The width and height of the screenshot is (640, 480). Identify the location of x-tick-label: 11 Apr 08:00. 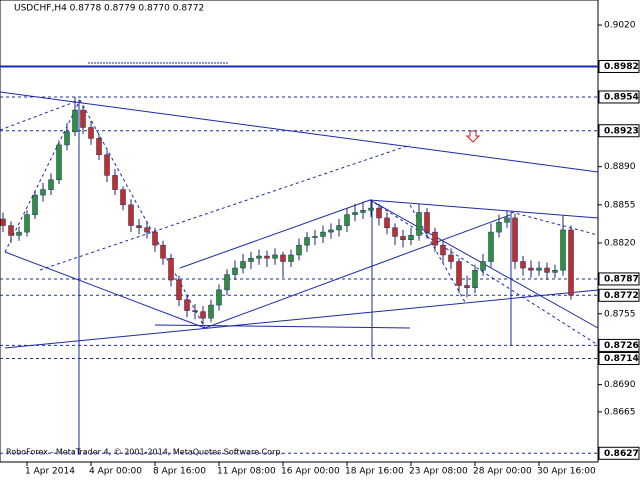
(246, 472).